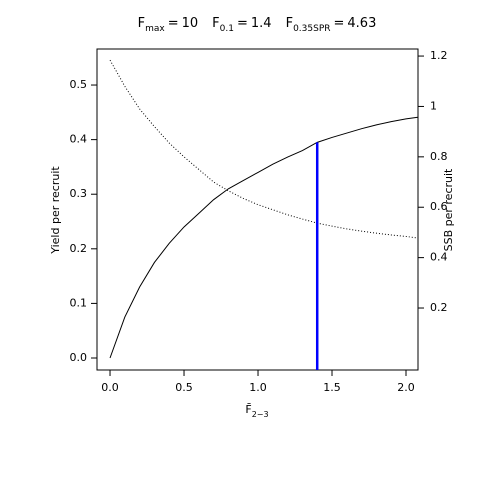 Image resolution: width=480 pixels, height=480 pixels. I want to click on y2-tick-label: 0.4, so click(439, 257).